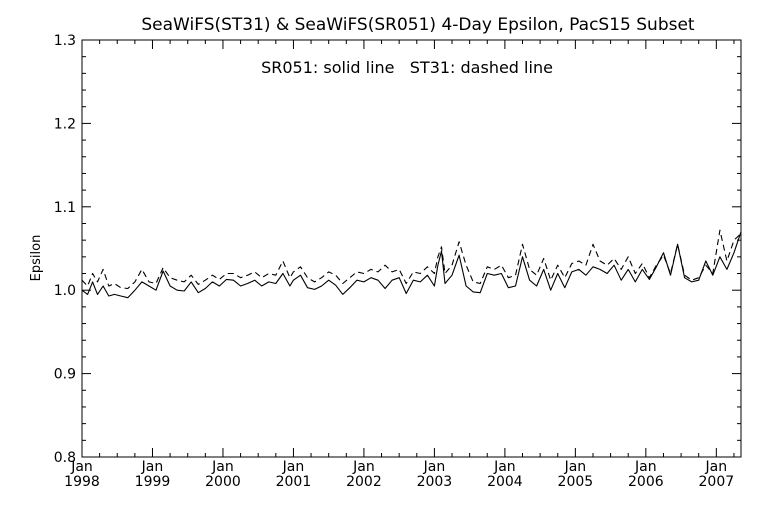 Image resolution: width=768 pixels, height=512 pixels. What do you see at coordinates (153, 482) in the screenshot?
I see `x-tick-year-label: 1999` at bounding box center [153, 482].